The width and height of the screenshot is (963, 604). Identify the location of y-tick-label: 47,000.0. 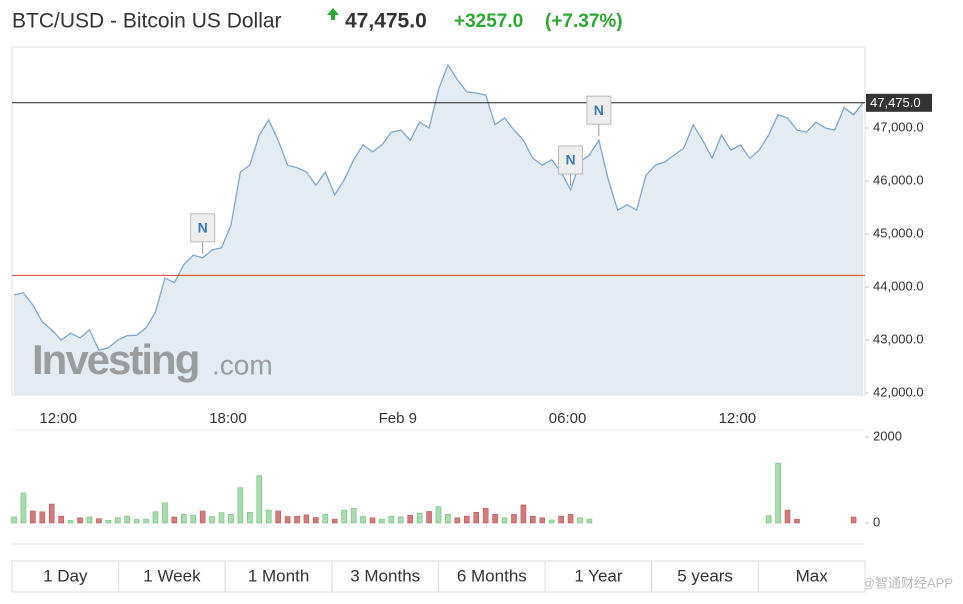
(898, 126).